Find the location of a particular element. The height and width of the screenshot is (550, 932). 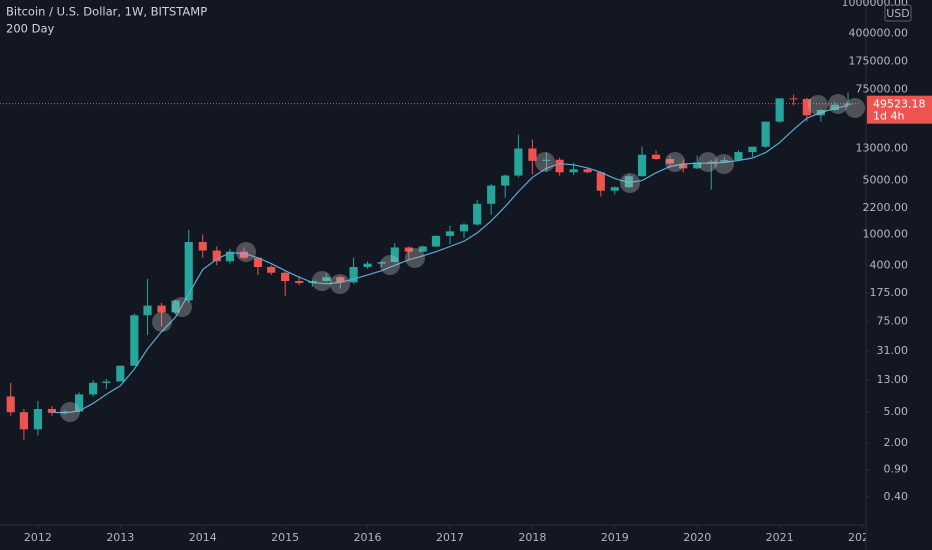

y-tick-label: 75000.00 is located at coordinates (882, 89).